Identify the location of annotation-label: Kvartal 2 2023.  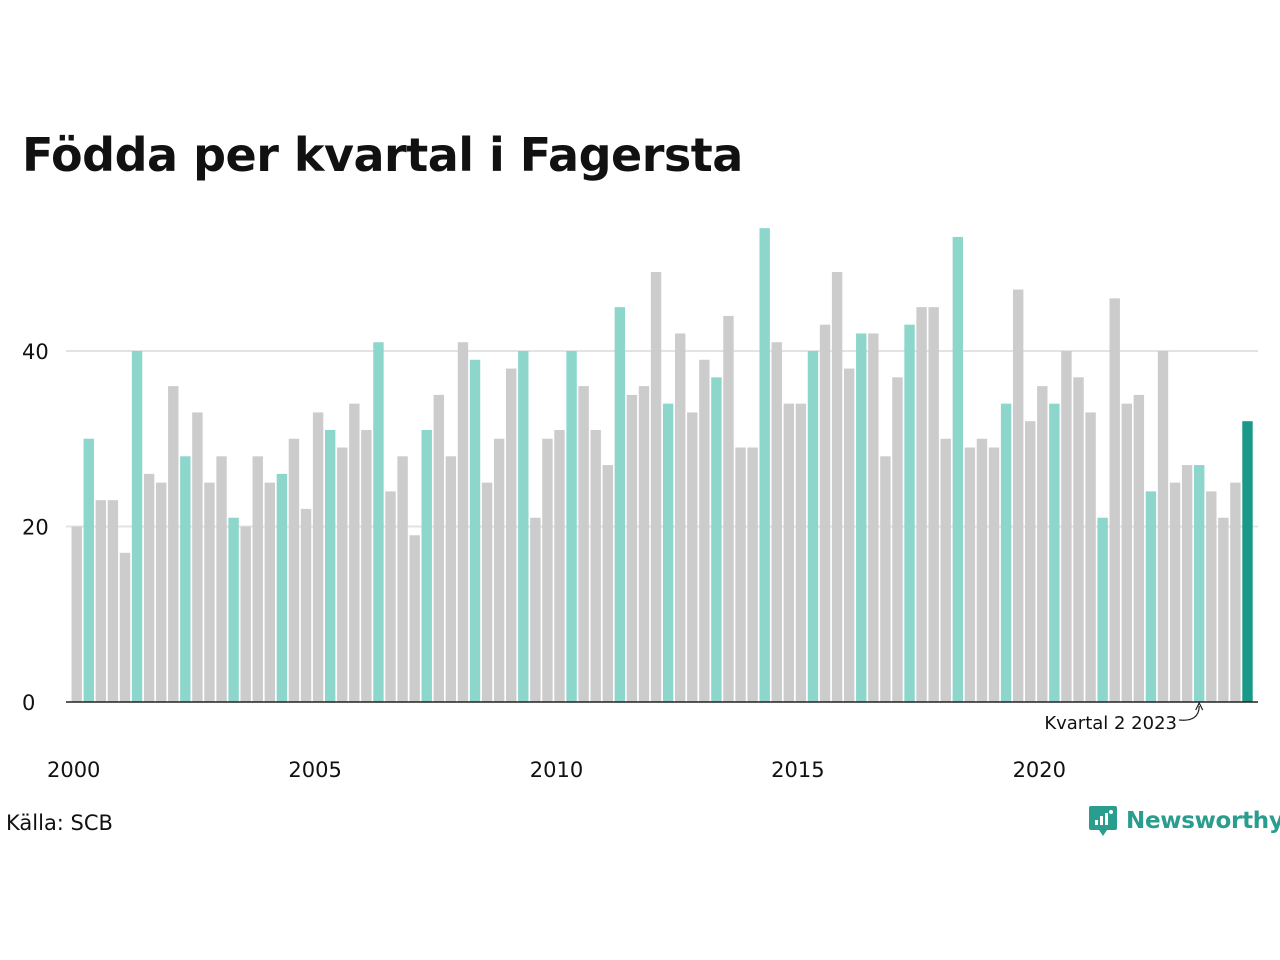
(1110, 723).